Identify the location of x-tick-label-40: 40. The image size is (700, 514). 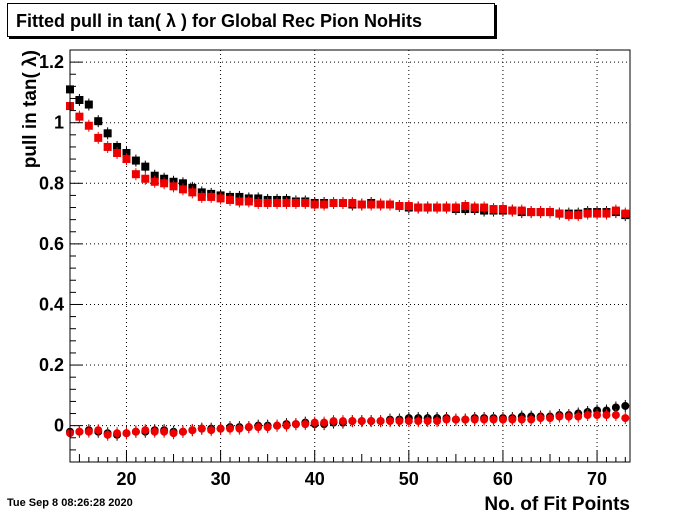
(315, 479).